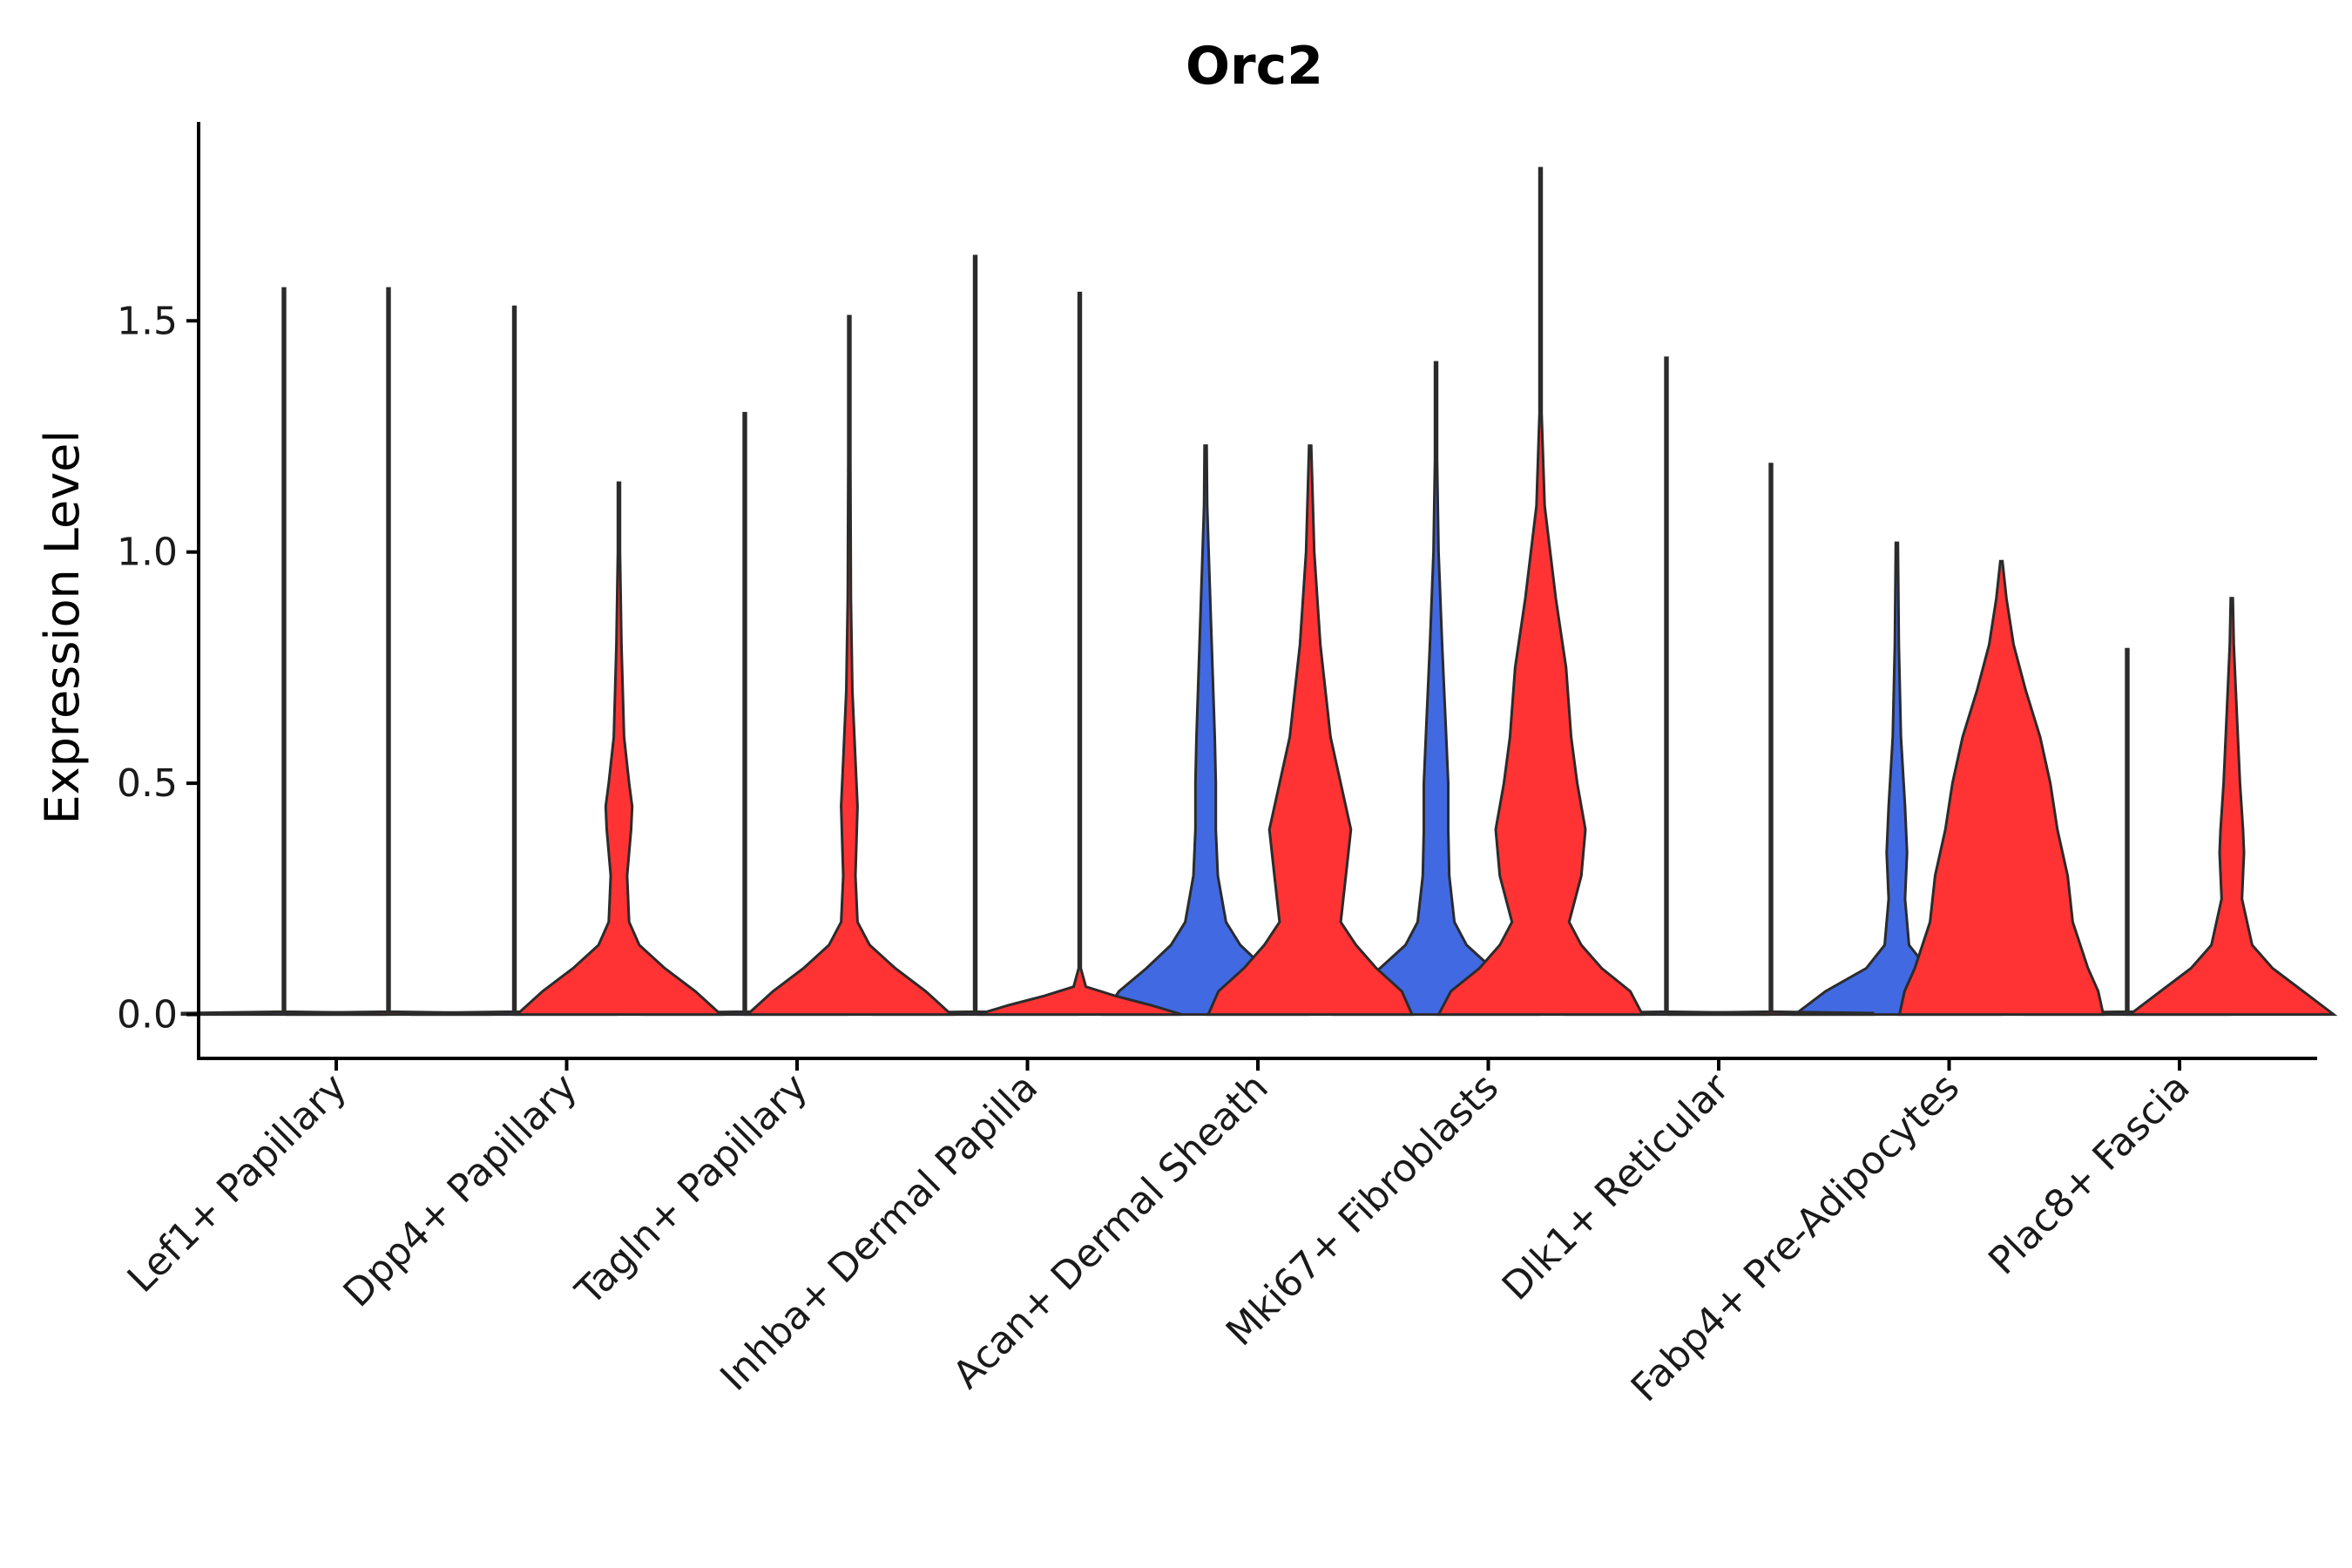 Image resolution: width=2352 pixels, height=1568 pixels. Describe the element at coordinates (692, 1190) in the screenshot. I see `x-tick-label: Tagln+ Papillary` at that location.